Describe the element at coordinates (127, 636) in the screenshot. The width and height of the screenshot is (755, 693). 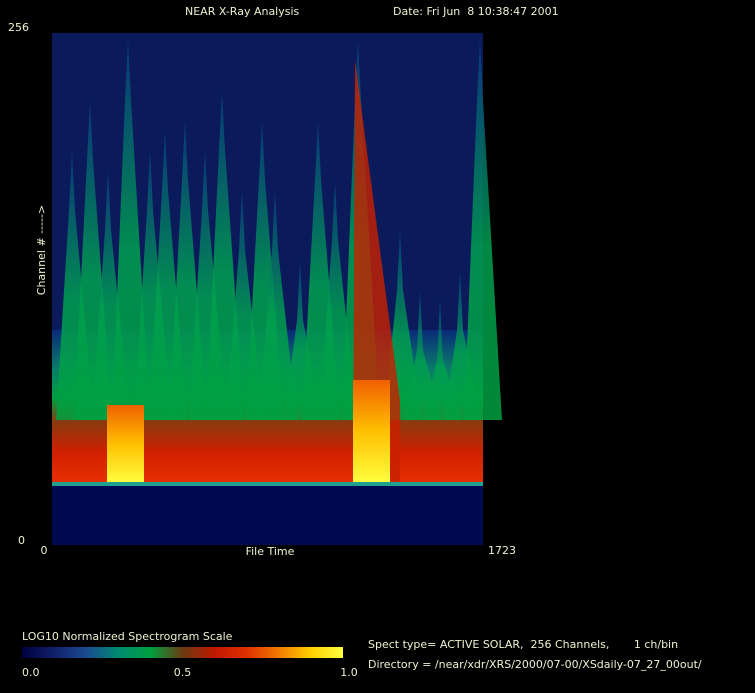
I see `colorbar-title: LOG10 Normalized Spectrogram Scale` at that location.